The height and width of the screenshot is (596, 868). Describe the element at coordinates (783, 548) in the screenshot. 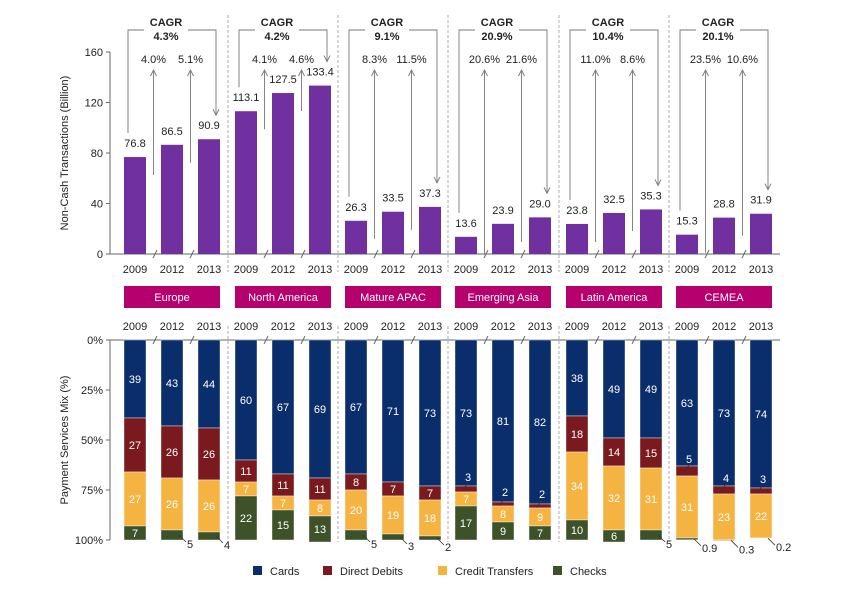

I see `segment-value-label: 0.2` at that location.